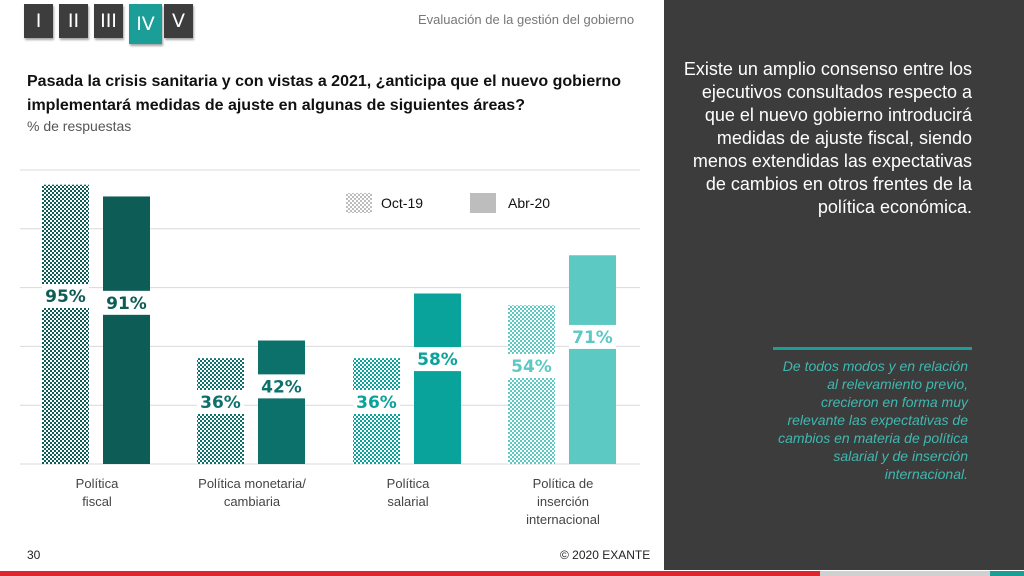 Image resolution: width=1024 pixels, height=576 pixels. Describe the element at coordinates (526, 19) in the screenshot. I see `section-title: Evaluación de la gestión del gobierno` at that location.